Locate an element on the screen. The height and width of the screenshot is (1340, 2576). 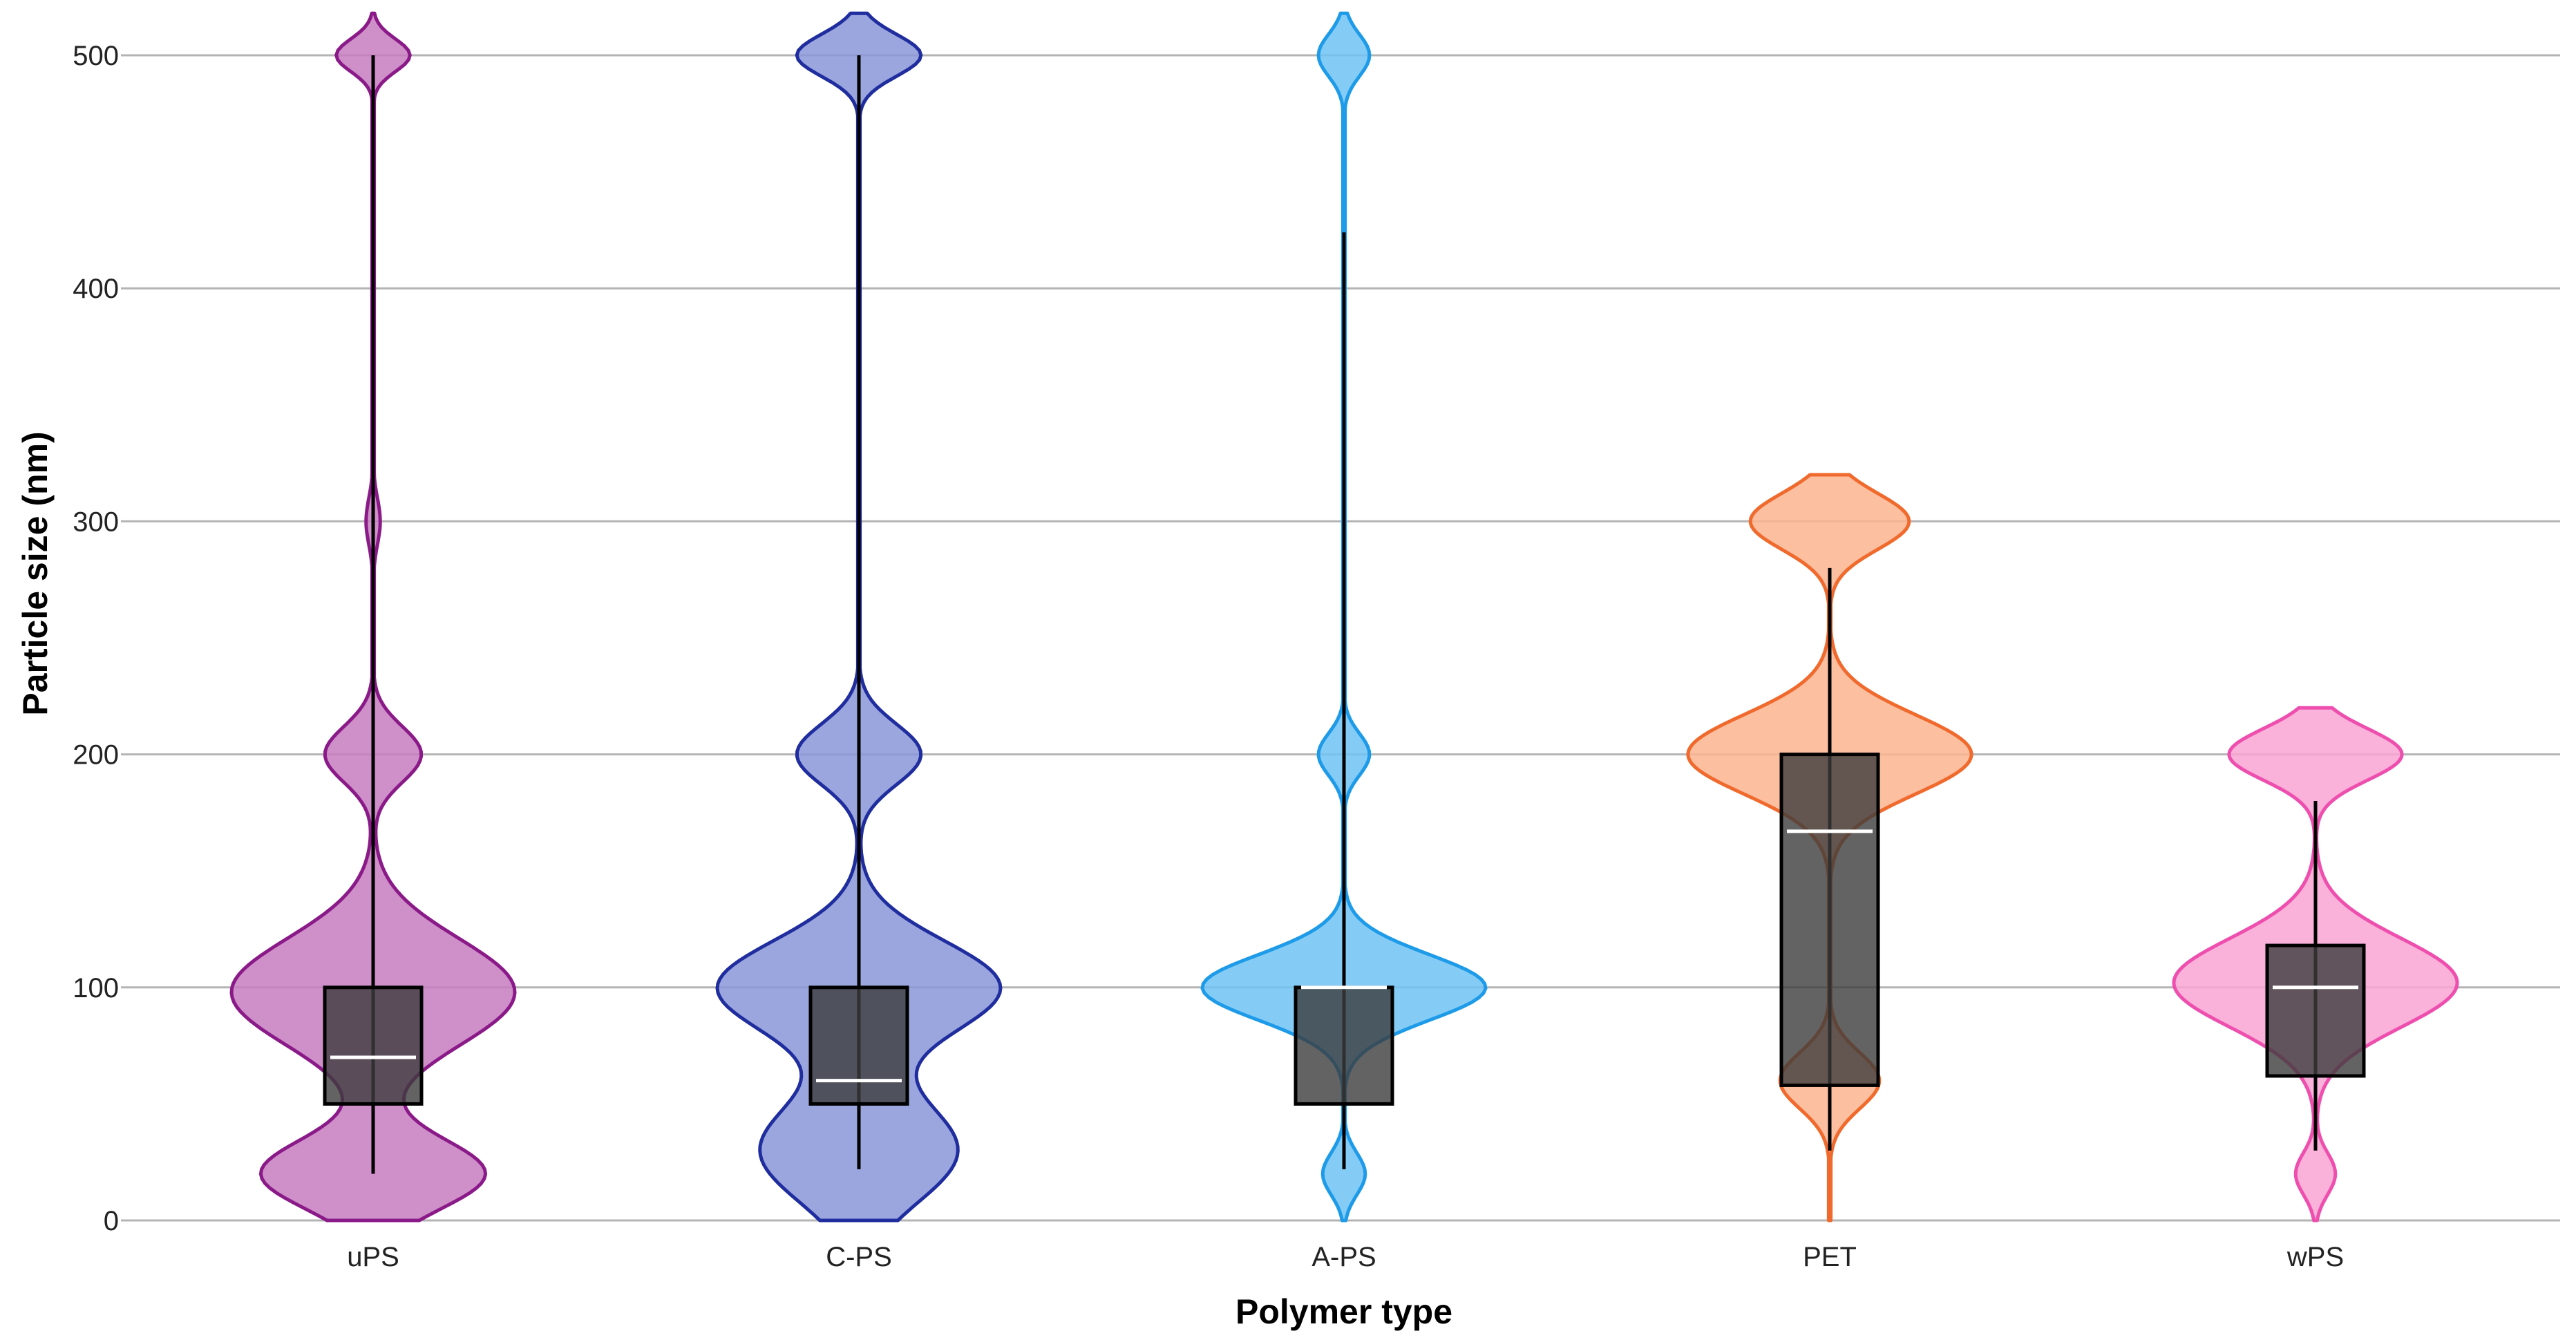
y-tick-label-300: 300 is located at coordinates (96, 522).